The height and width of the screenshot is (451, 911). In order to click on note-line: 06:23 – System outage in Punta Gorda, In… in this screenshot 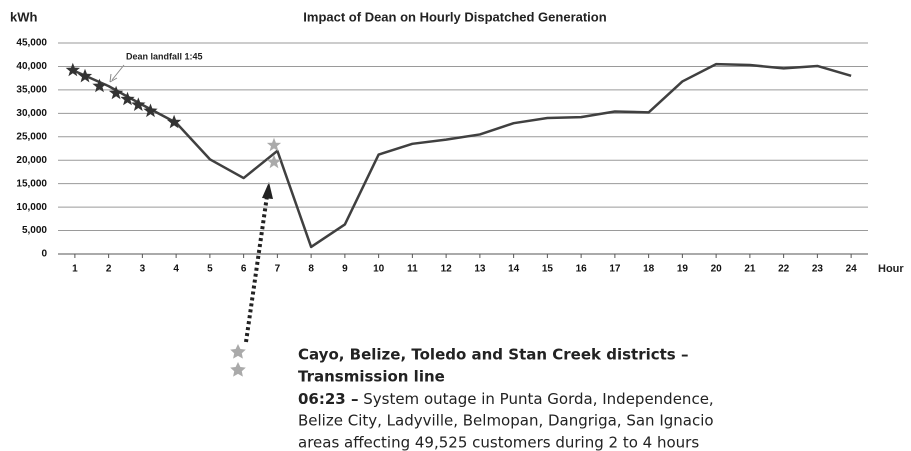, I will do `click(506, 399)`.